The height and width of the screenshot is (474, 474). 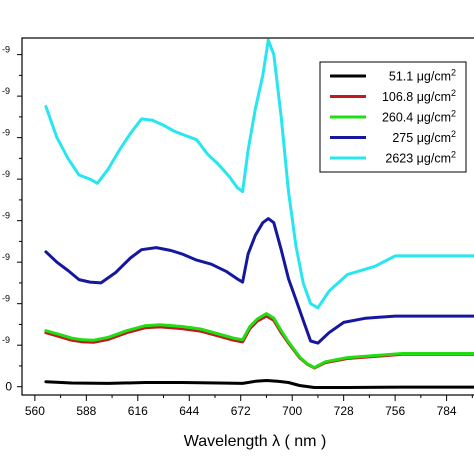 What do you see at coordinates (447, 411) in the screenshot?
I see `x-tick-label-784: 784` at bounding box center [447, 411].